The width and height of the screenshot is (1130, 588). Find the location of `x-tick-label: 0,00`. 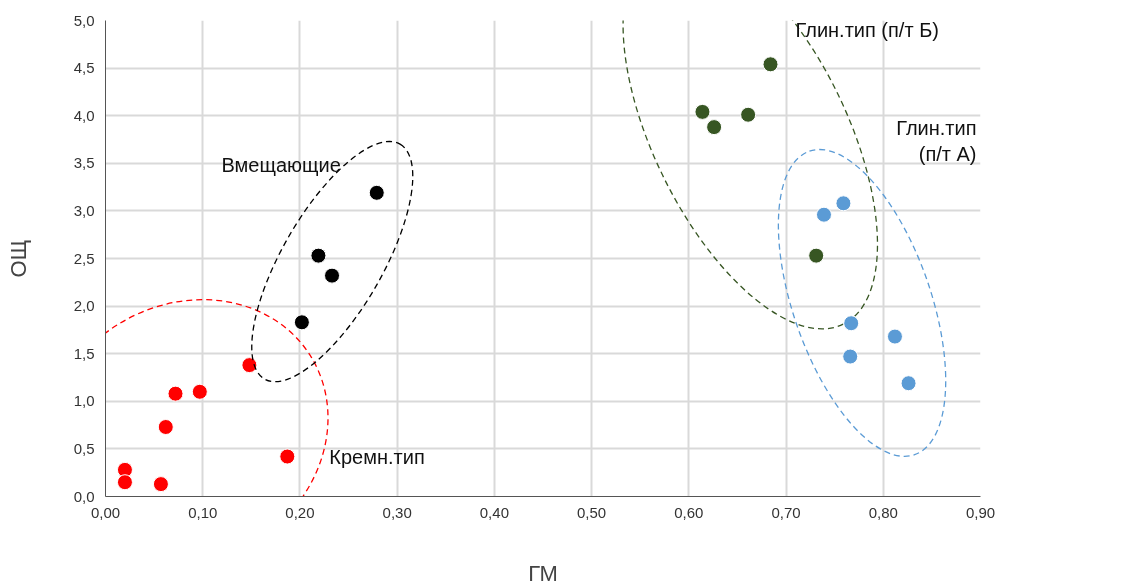

x-tick-label: 0,00 is located at coordinates (105, 512).